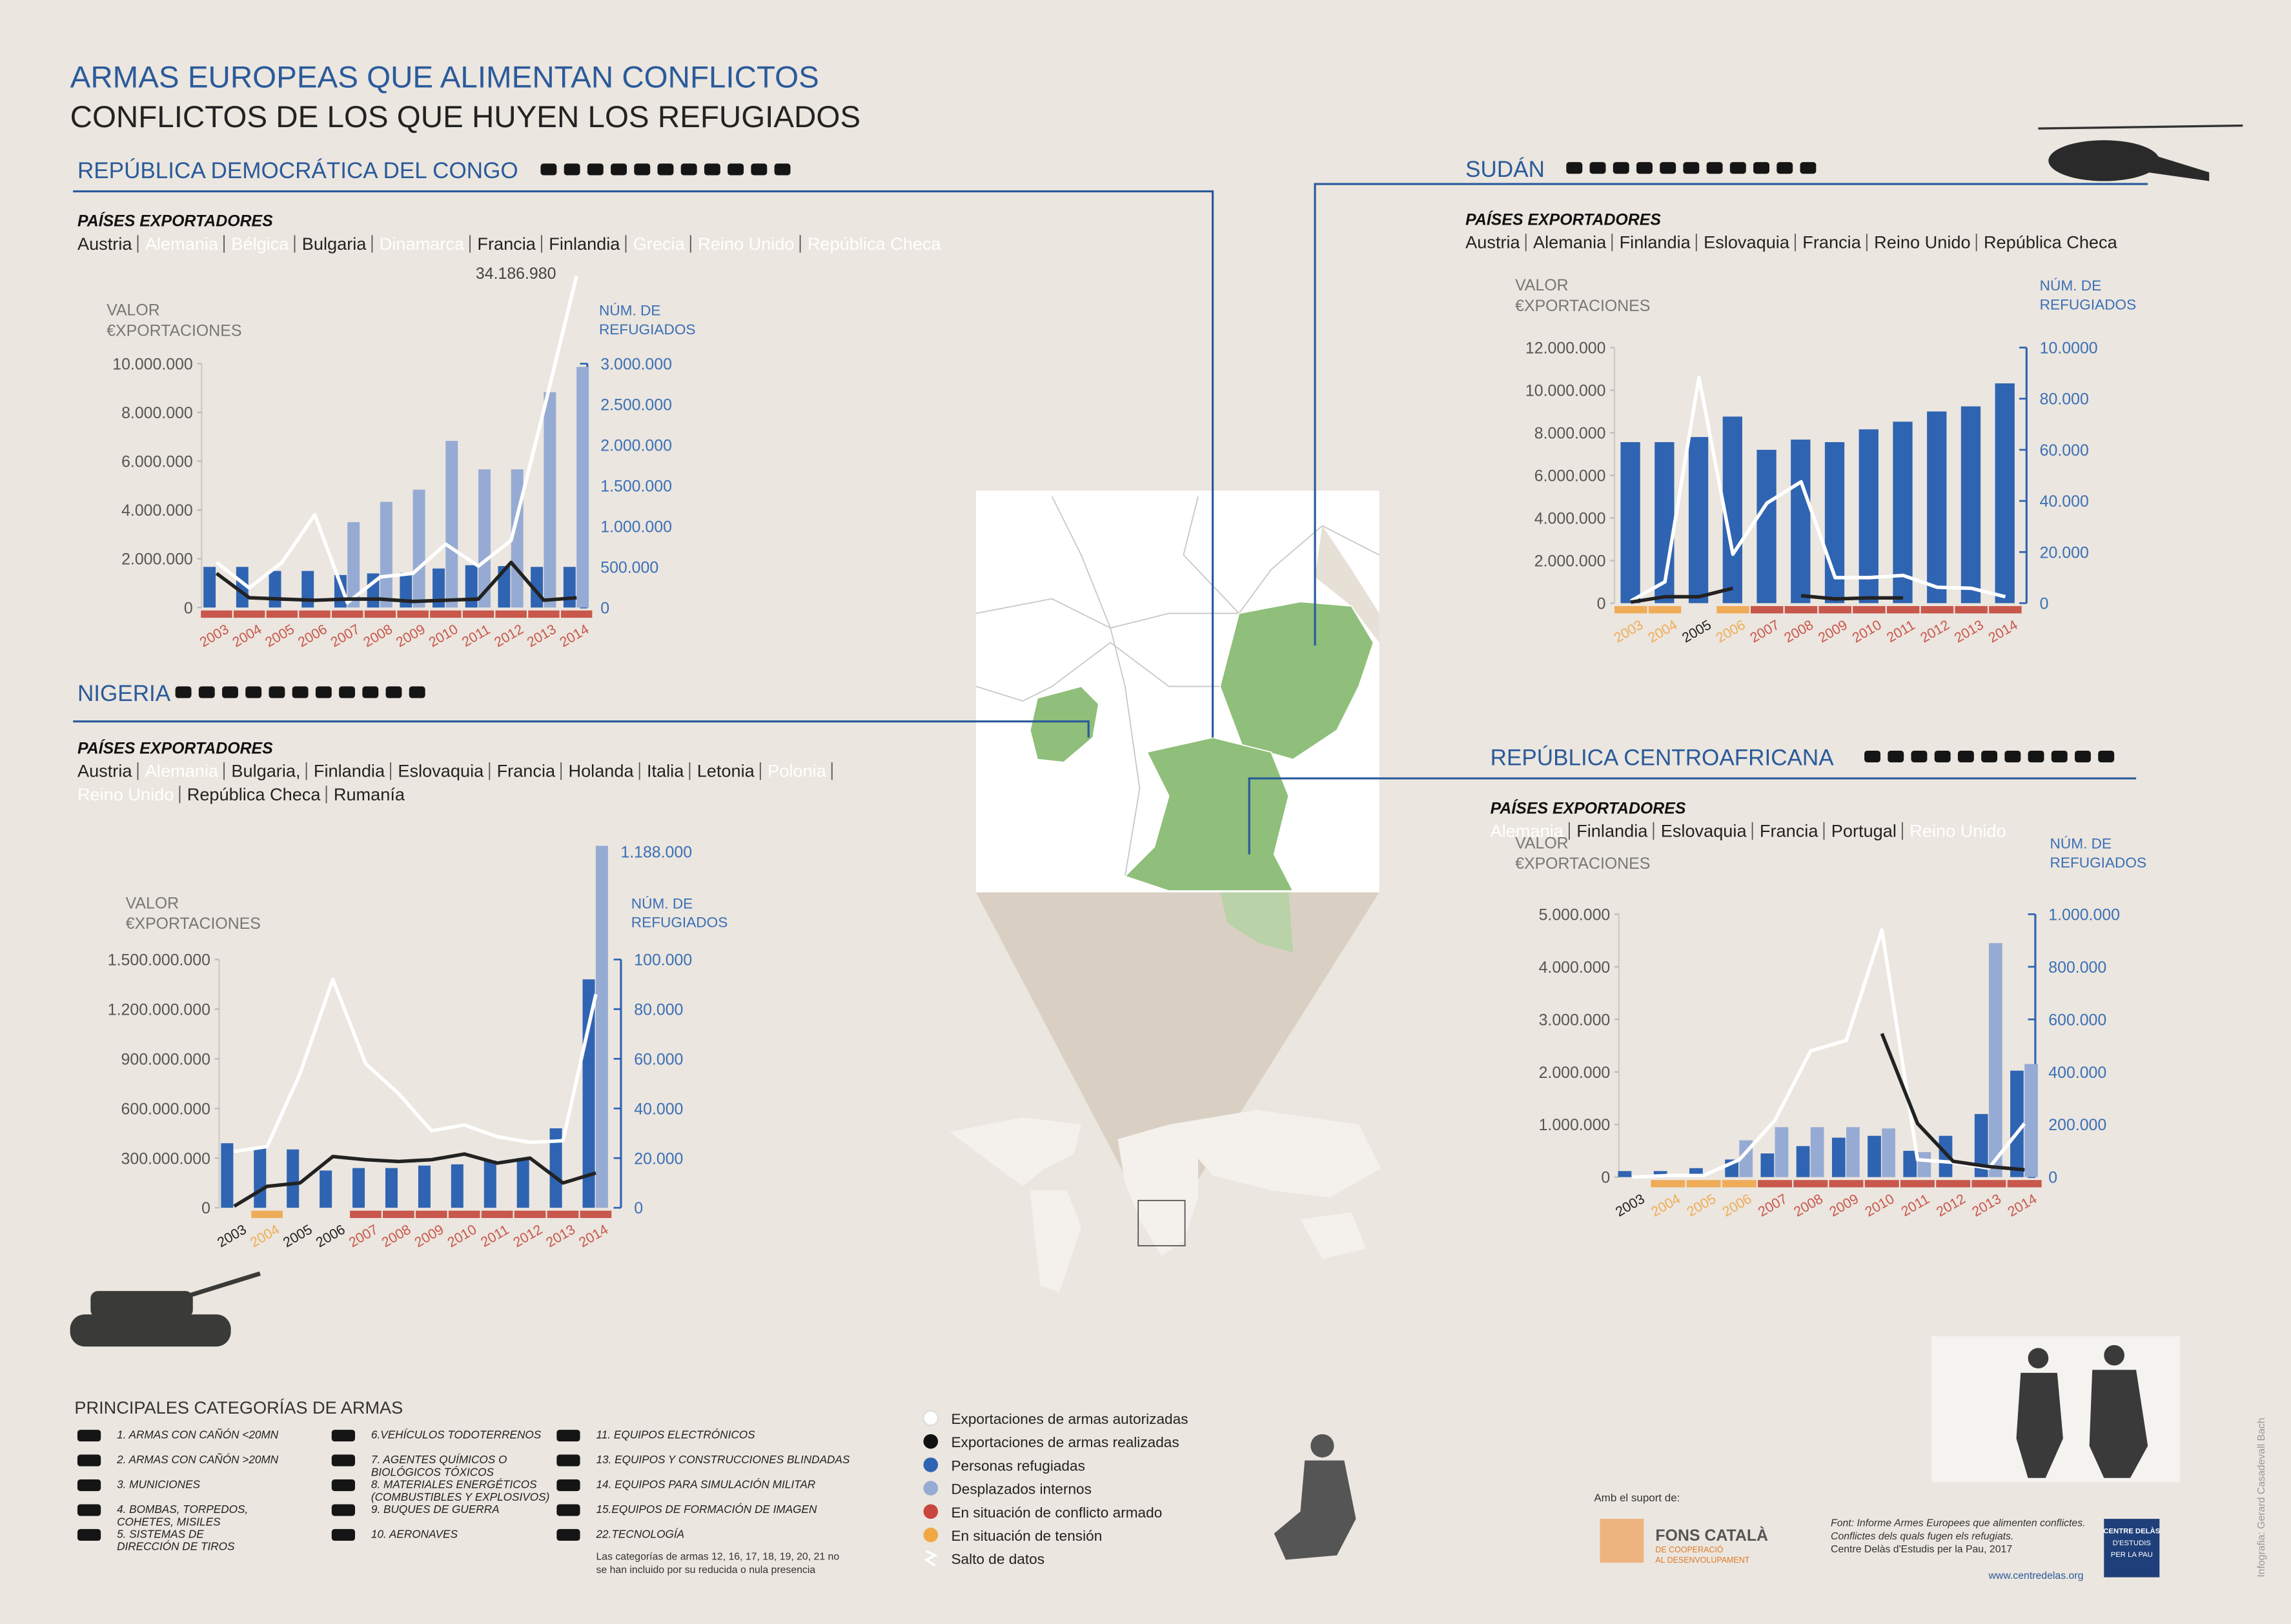 This screenshot has width=2291, height=1624. I want to click on y2-tick-label: 200.000, so click(2077, 1125).